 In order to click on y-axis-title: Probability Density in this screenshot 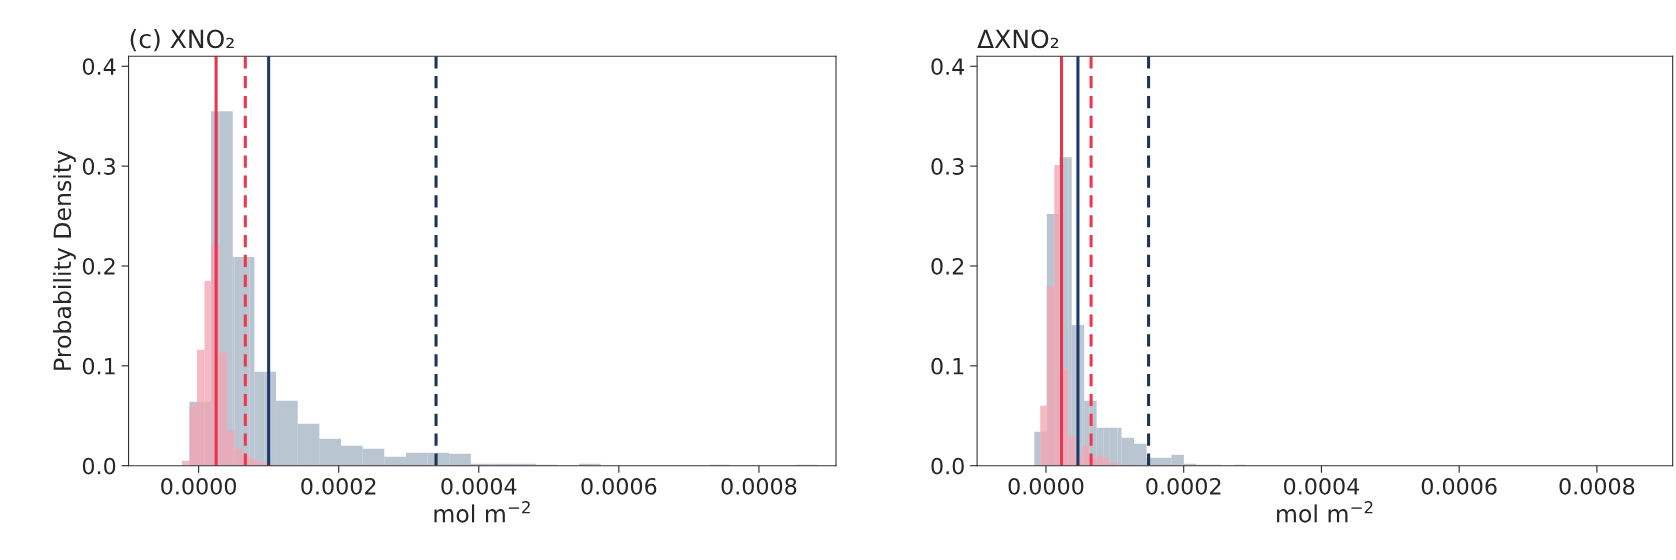, I will do `click(64, 260)`.